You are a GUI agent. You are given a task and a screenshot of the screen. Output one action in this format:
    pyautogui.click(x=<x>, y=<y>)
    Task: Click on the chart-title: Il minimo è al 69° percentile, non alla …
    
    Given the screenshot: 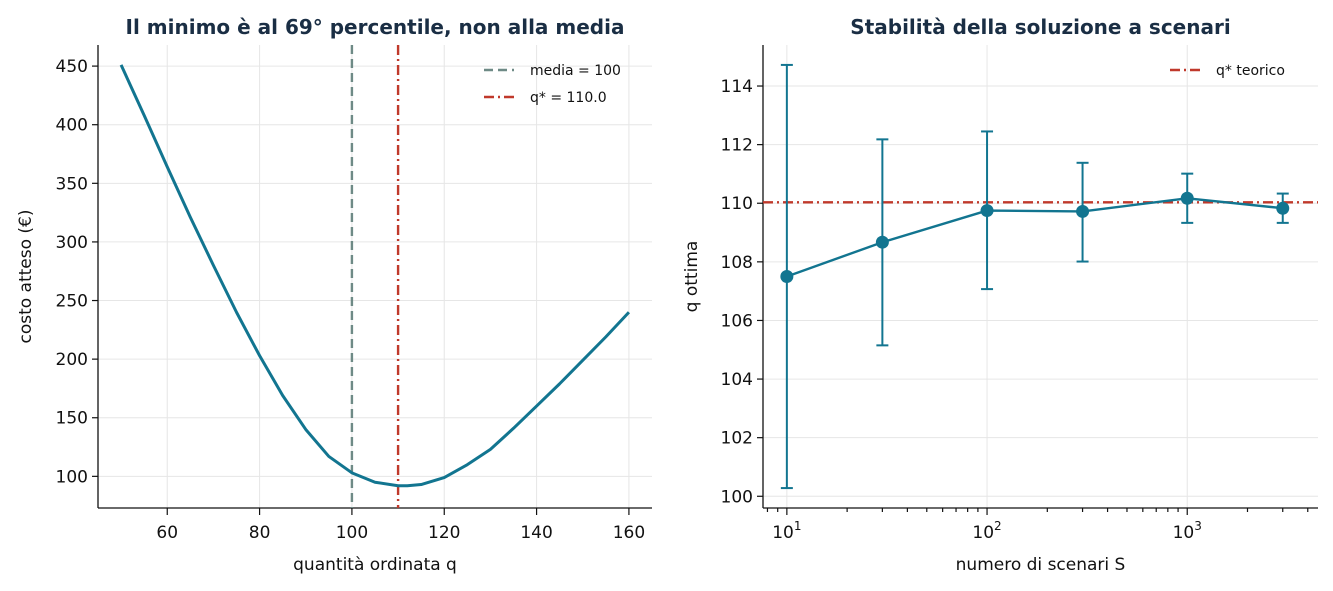 What is the action you would take?
    pyautogui.click(x=375, y=27)
    